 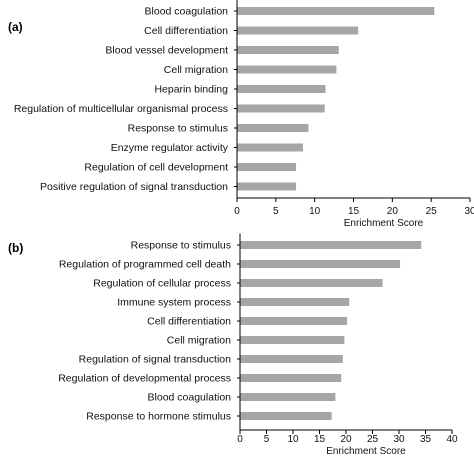 What do you see at coordinates (366, 451) in the screenshot?
I see `x-axis-title-b: Enrichment Score` at bounding box center [366, 451].